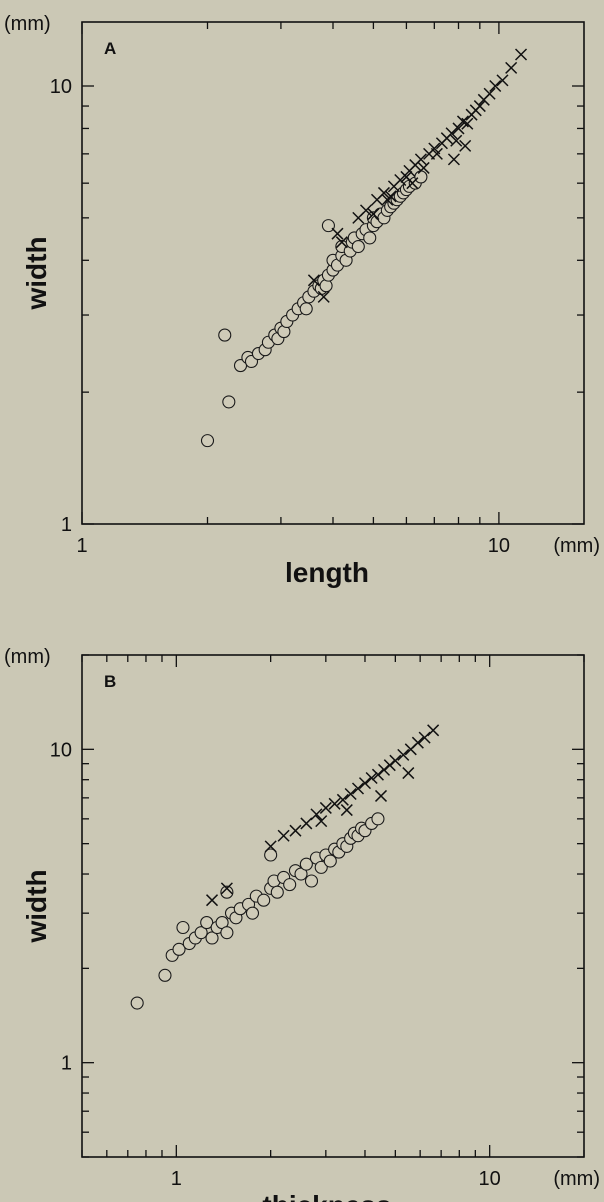 The image size is (604, 1202). I want to click on panel-b-x-unit-label: (mm), so click(576, 1179).